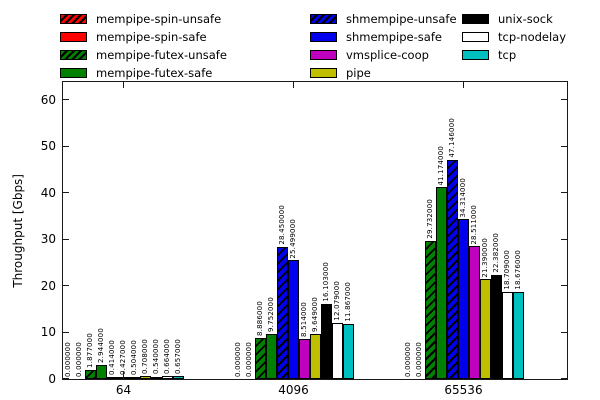  I want to click on legend-item-shmempipe-unsafe: shmempipe-unsafe, so click(383, 17).